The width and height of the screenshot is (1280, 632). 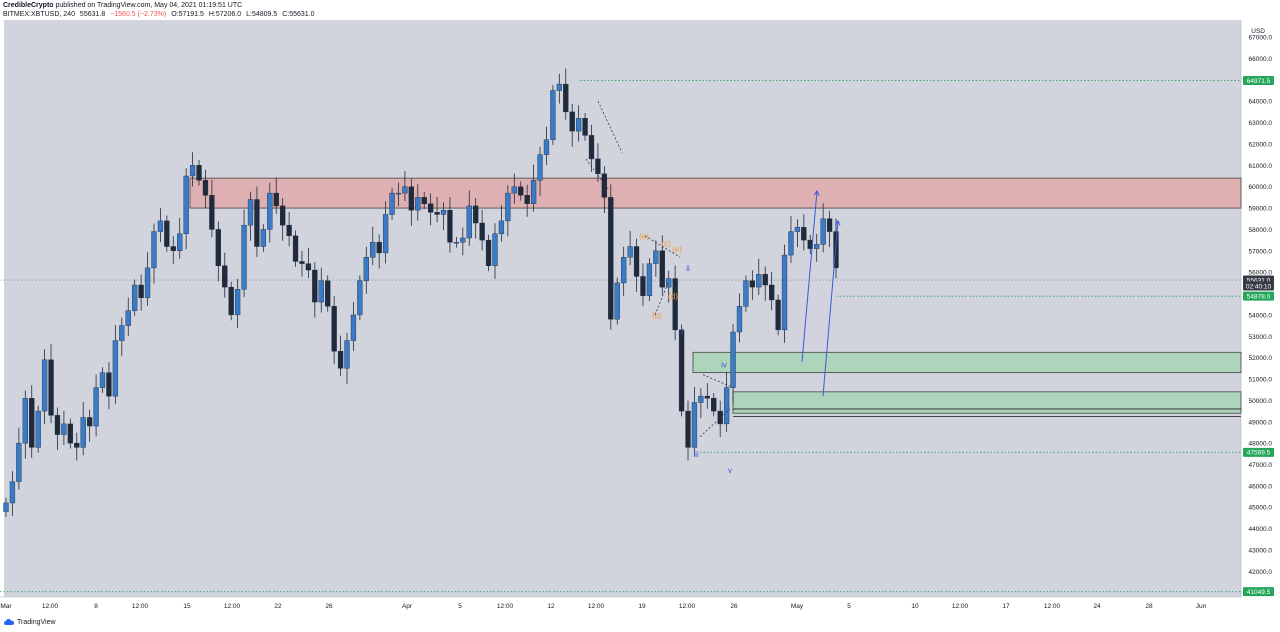 What do you see at coordinates (837, 222) in the screenshot?
I see `arrow-head` at bounding box center [837, 222].